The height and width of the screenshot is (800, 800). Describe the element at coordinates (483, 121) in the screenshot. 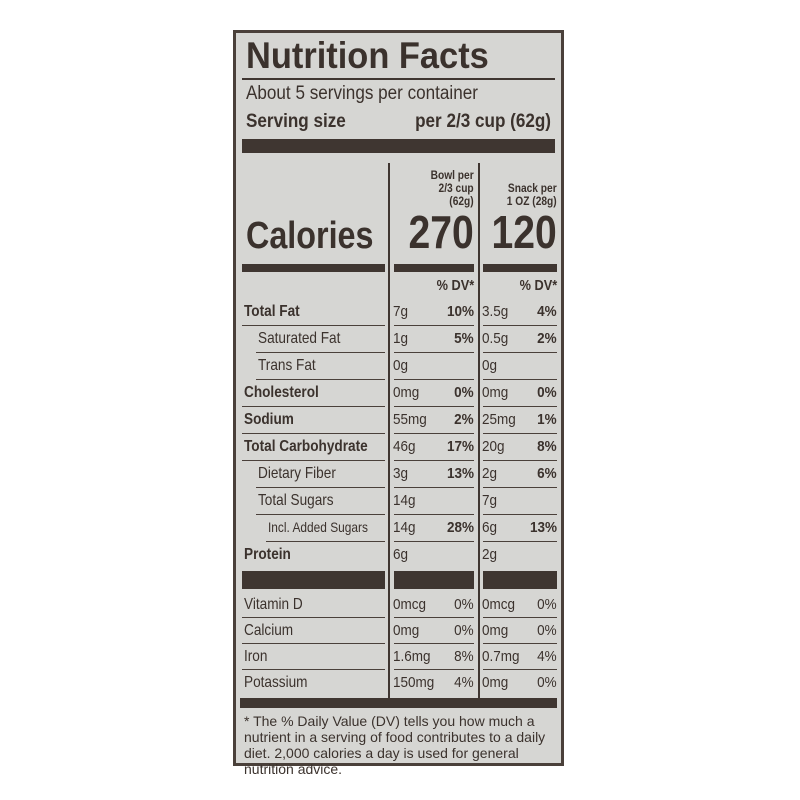

I see `serving-size-value: per 2/3 cup (62g)` at that location.